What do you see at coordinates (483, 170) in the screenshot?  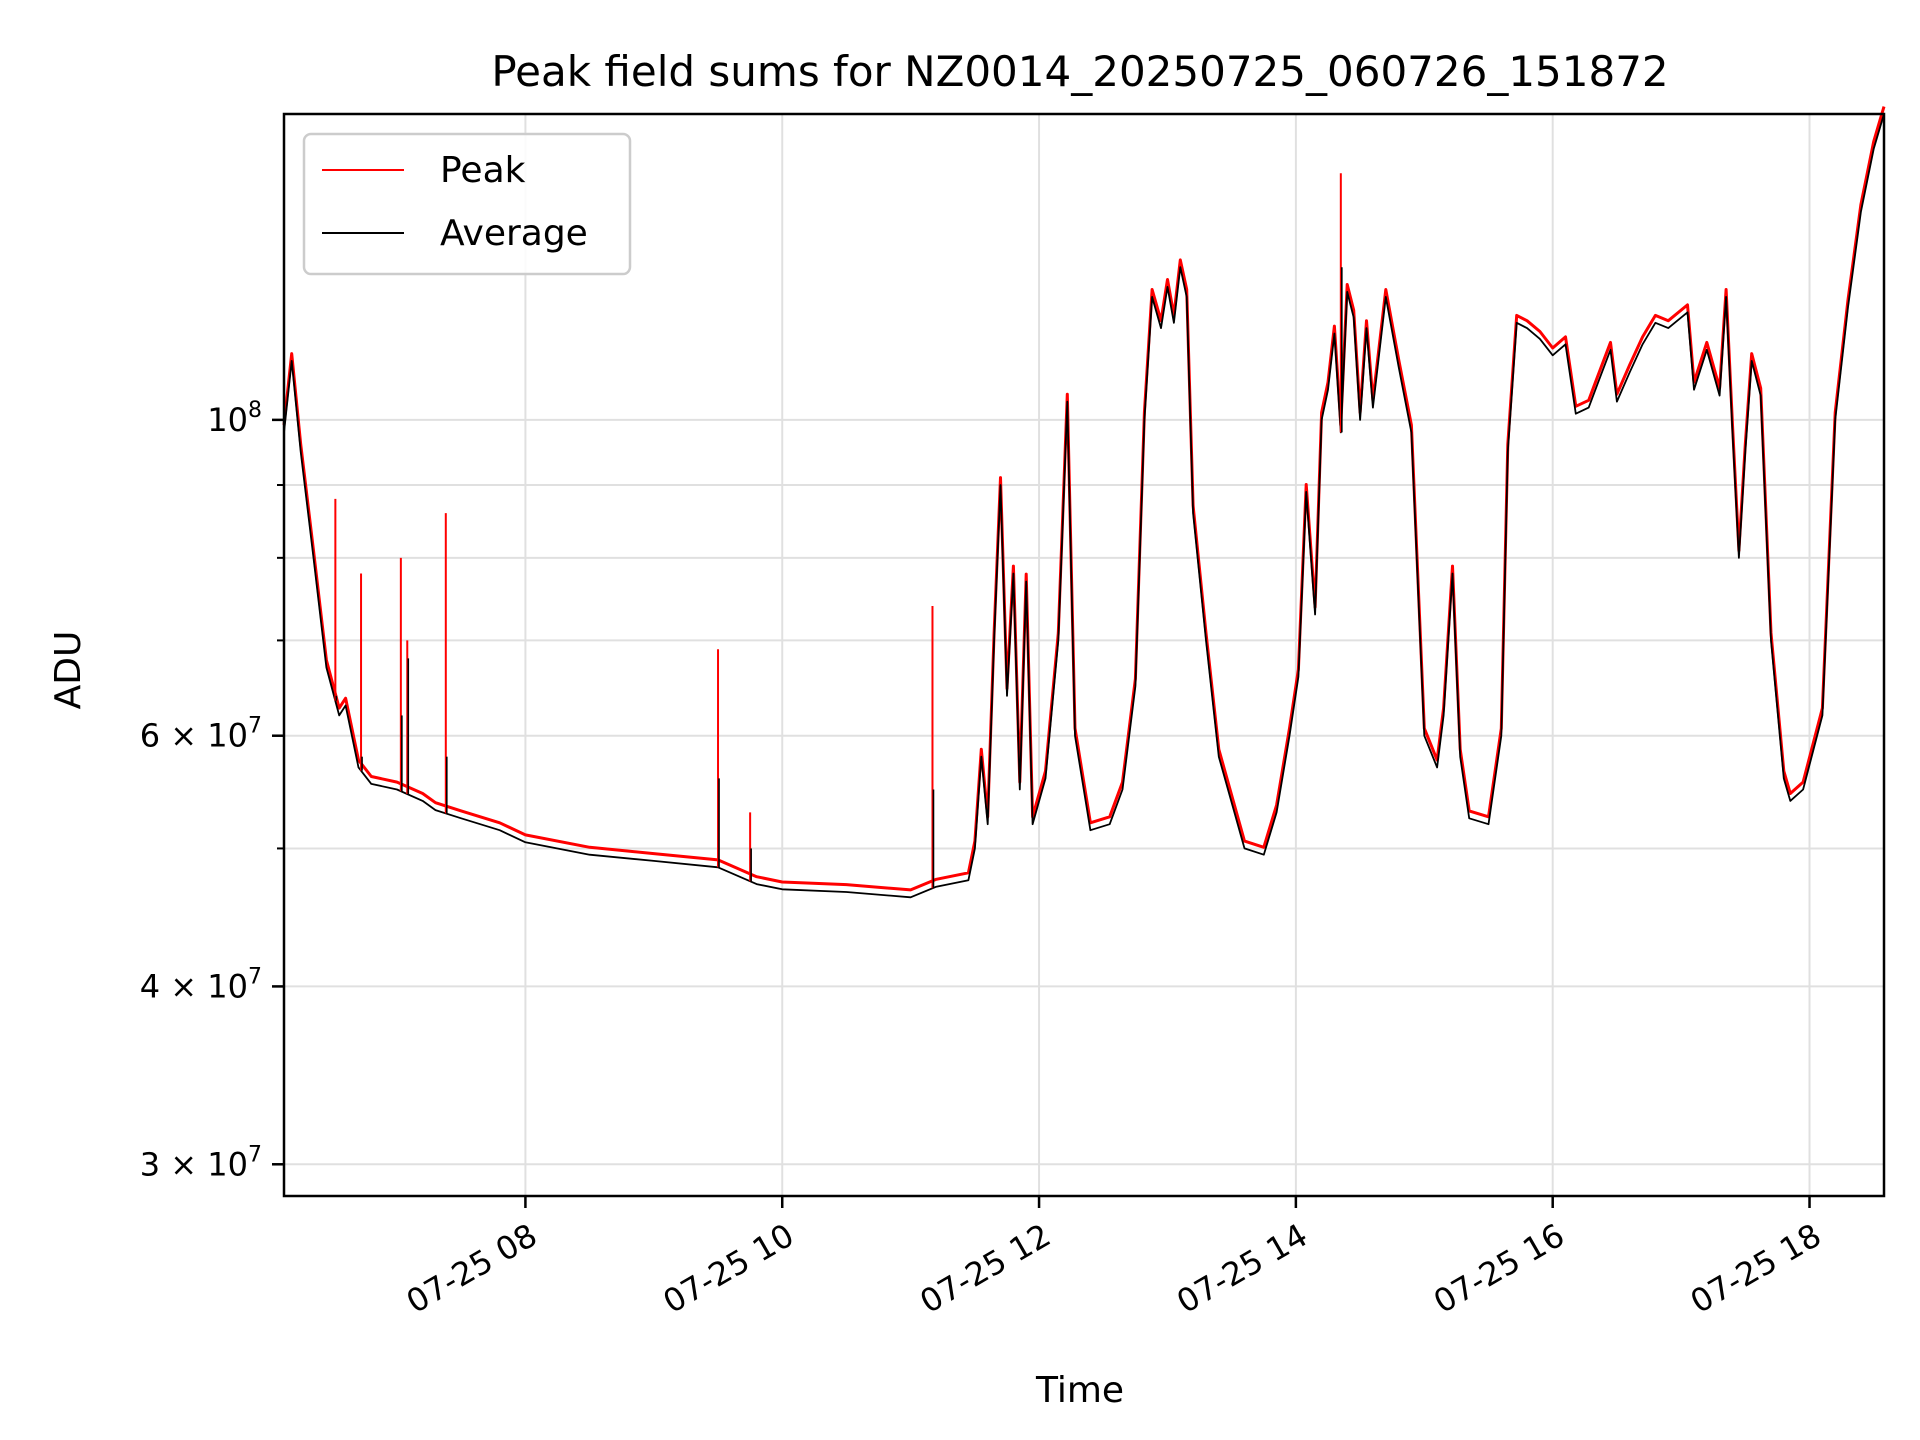 I see `legend-label-peak: Peak` at bounding box center [483, 170].